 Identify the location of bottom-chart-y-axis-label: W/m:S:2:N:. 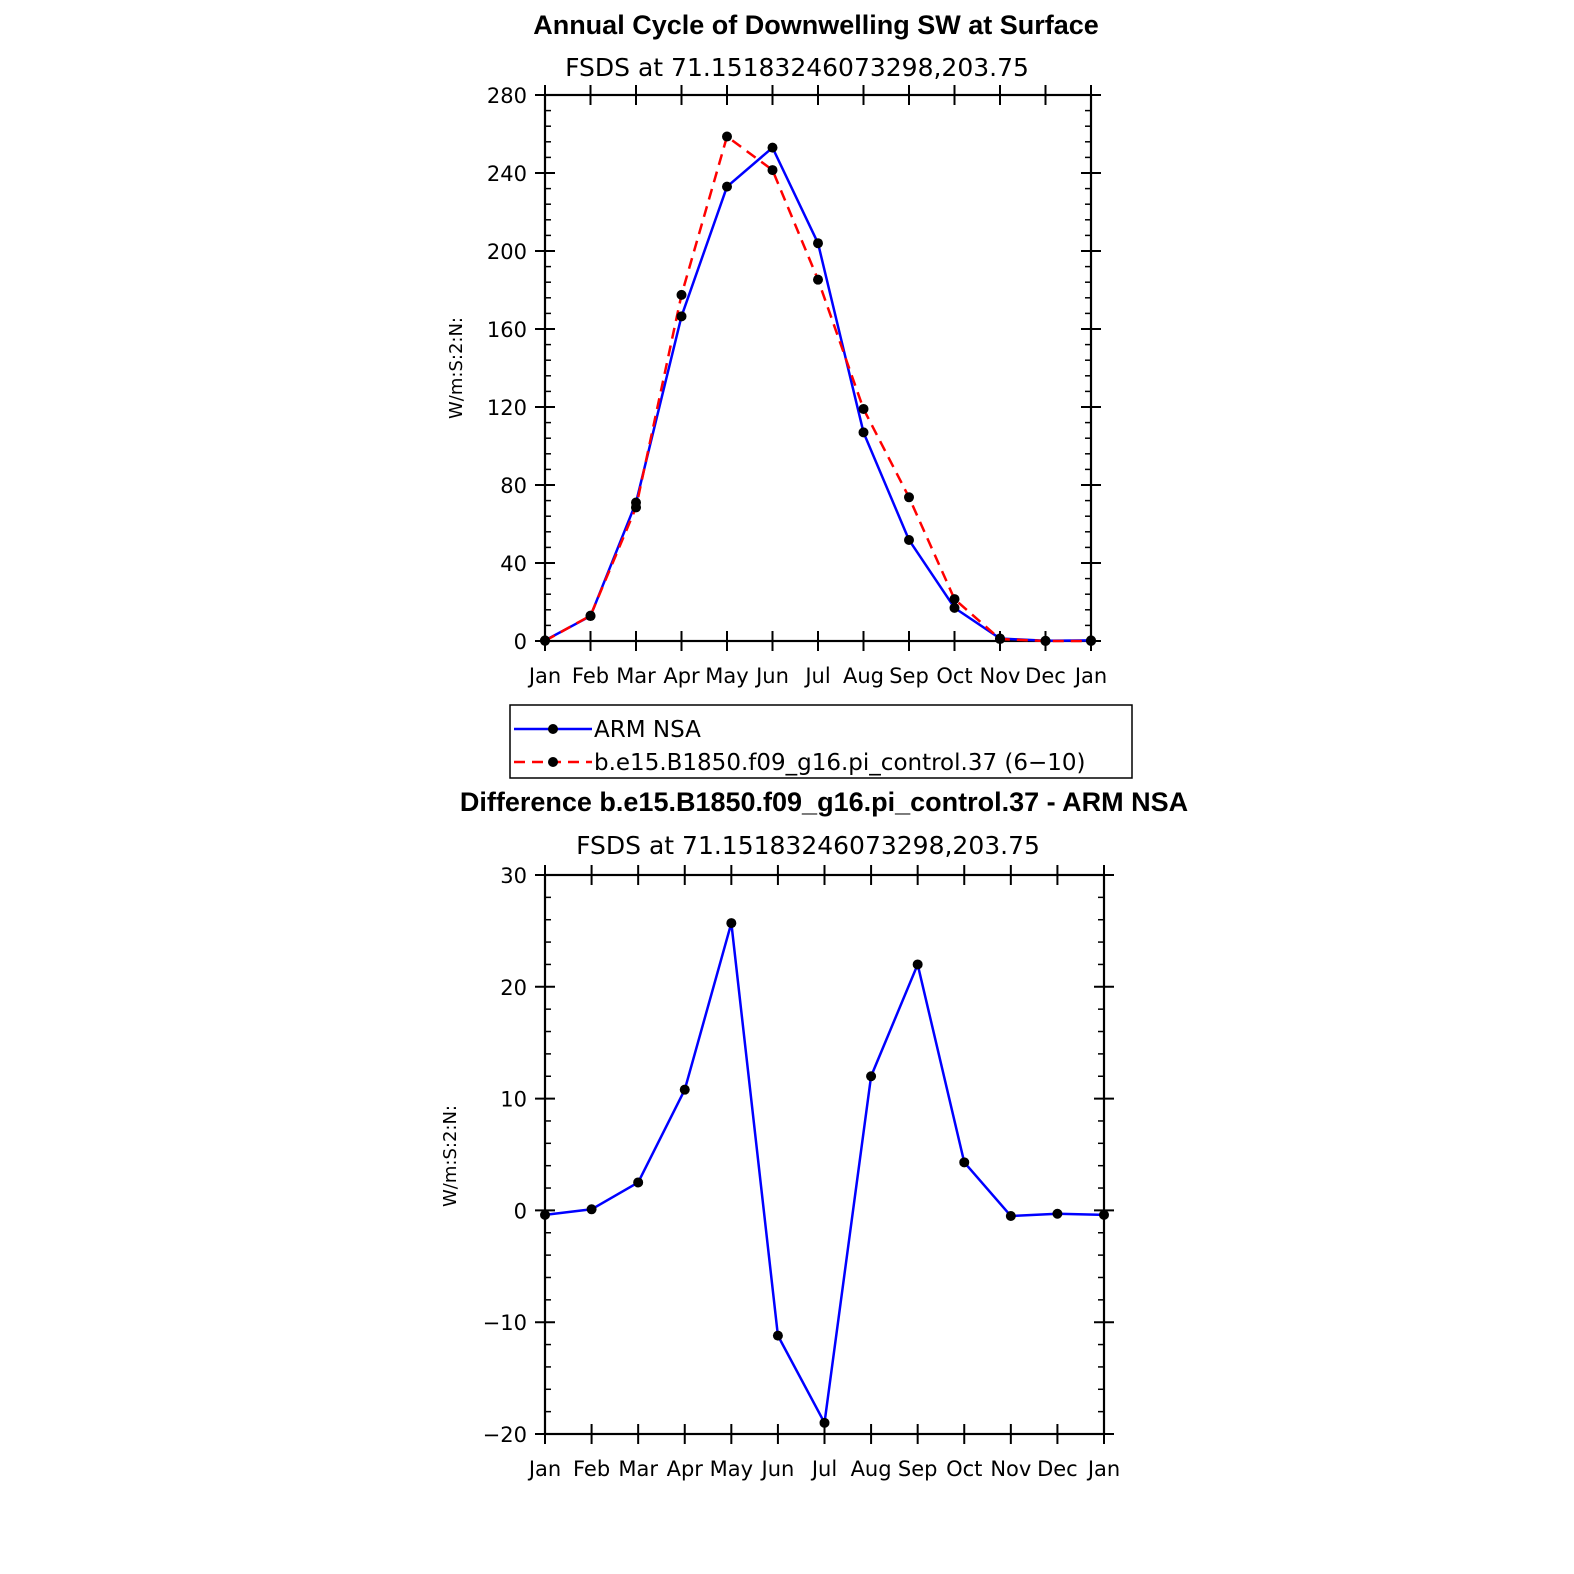
(450, 1156).